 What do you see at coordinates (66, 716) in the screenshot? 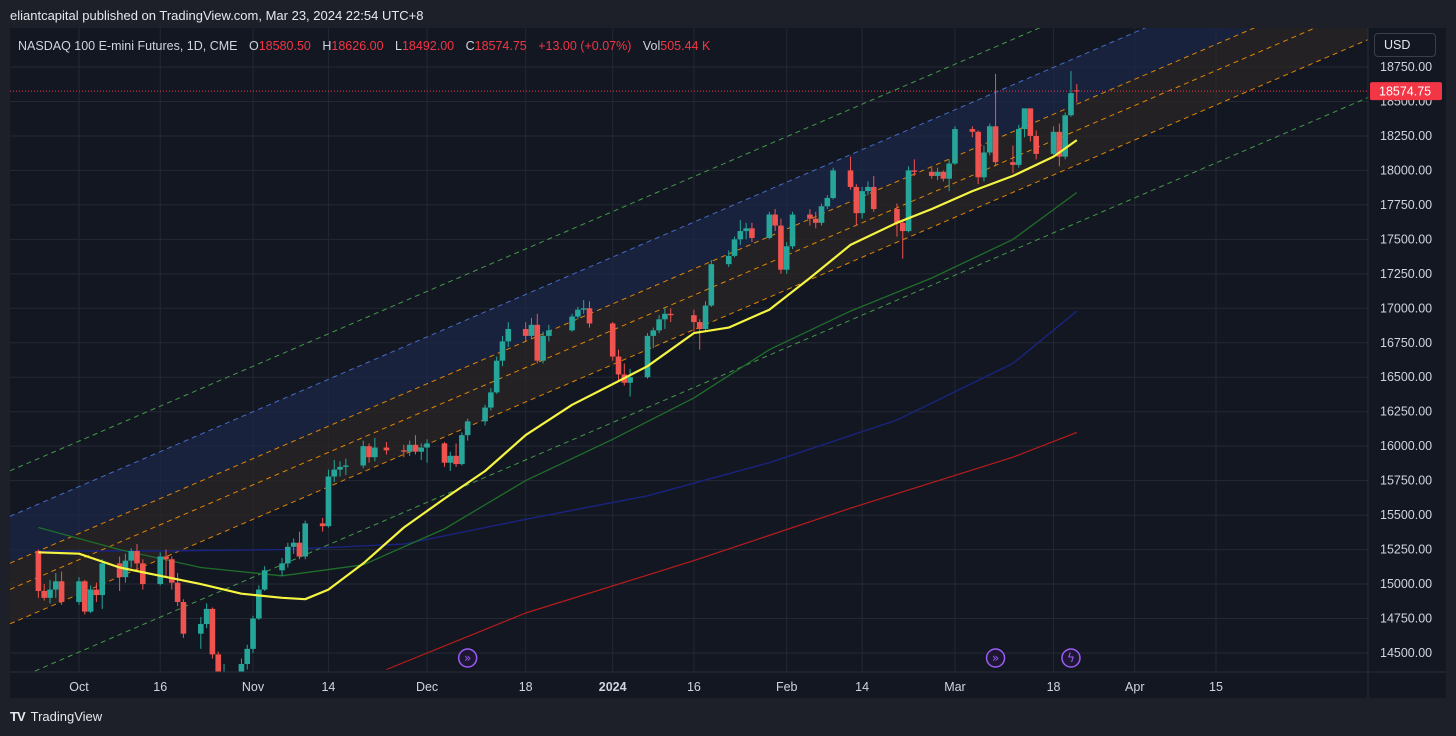
I see `brand-name: TradingView` at bounding box center [66, 716].